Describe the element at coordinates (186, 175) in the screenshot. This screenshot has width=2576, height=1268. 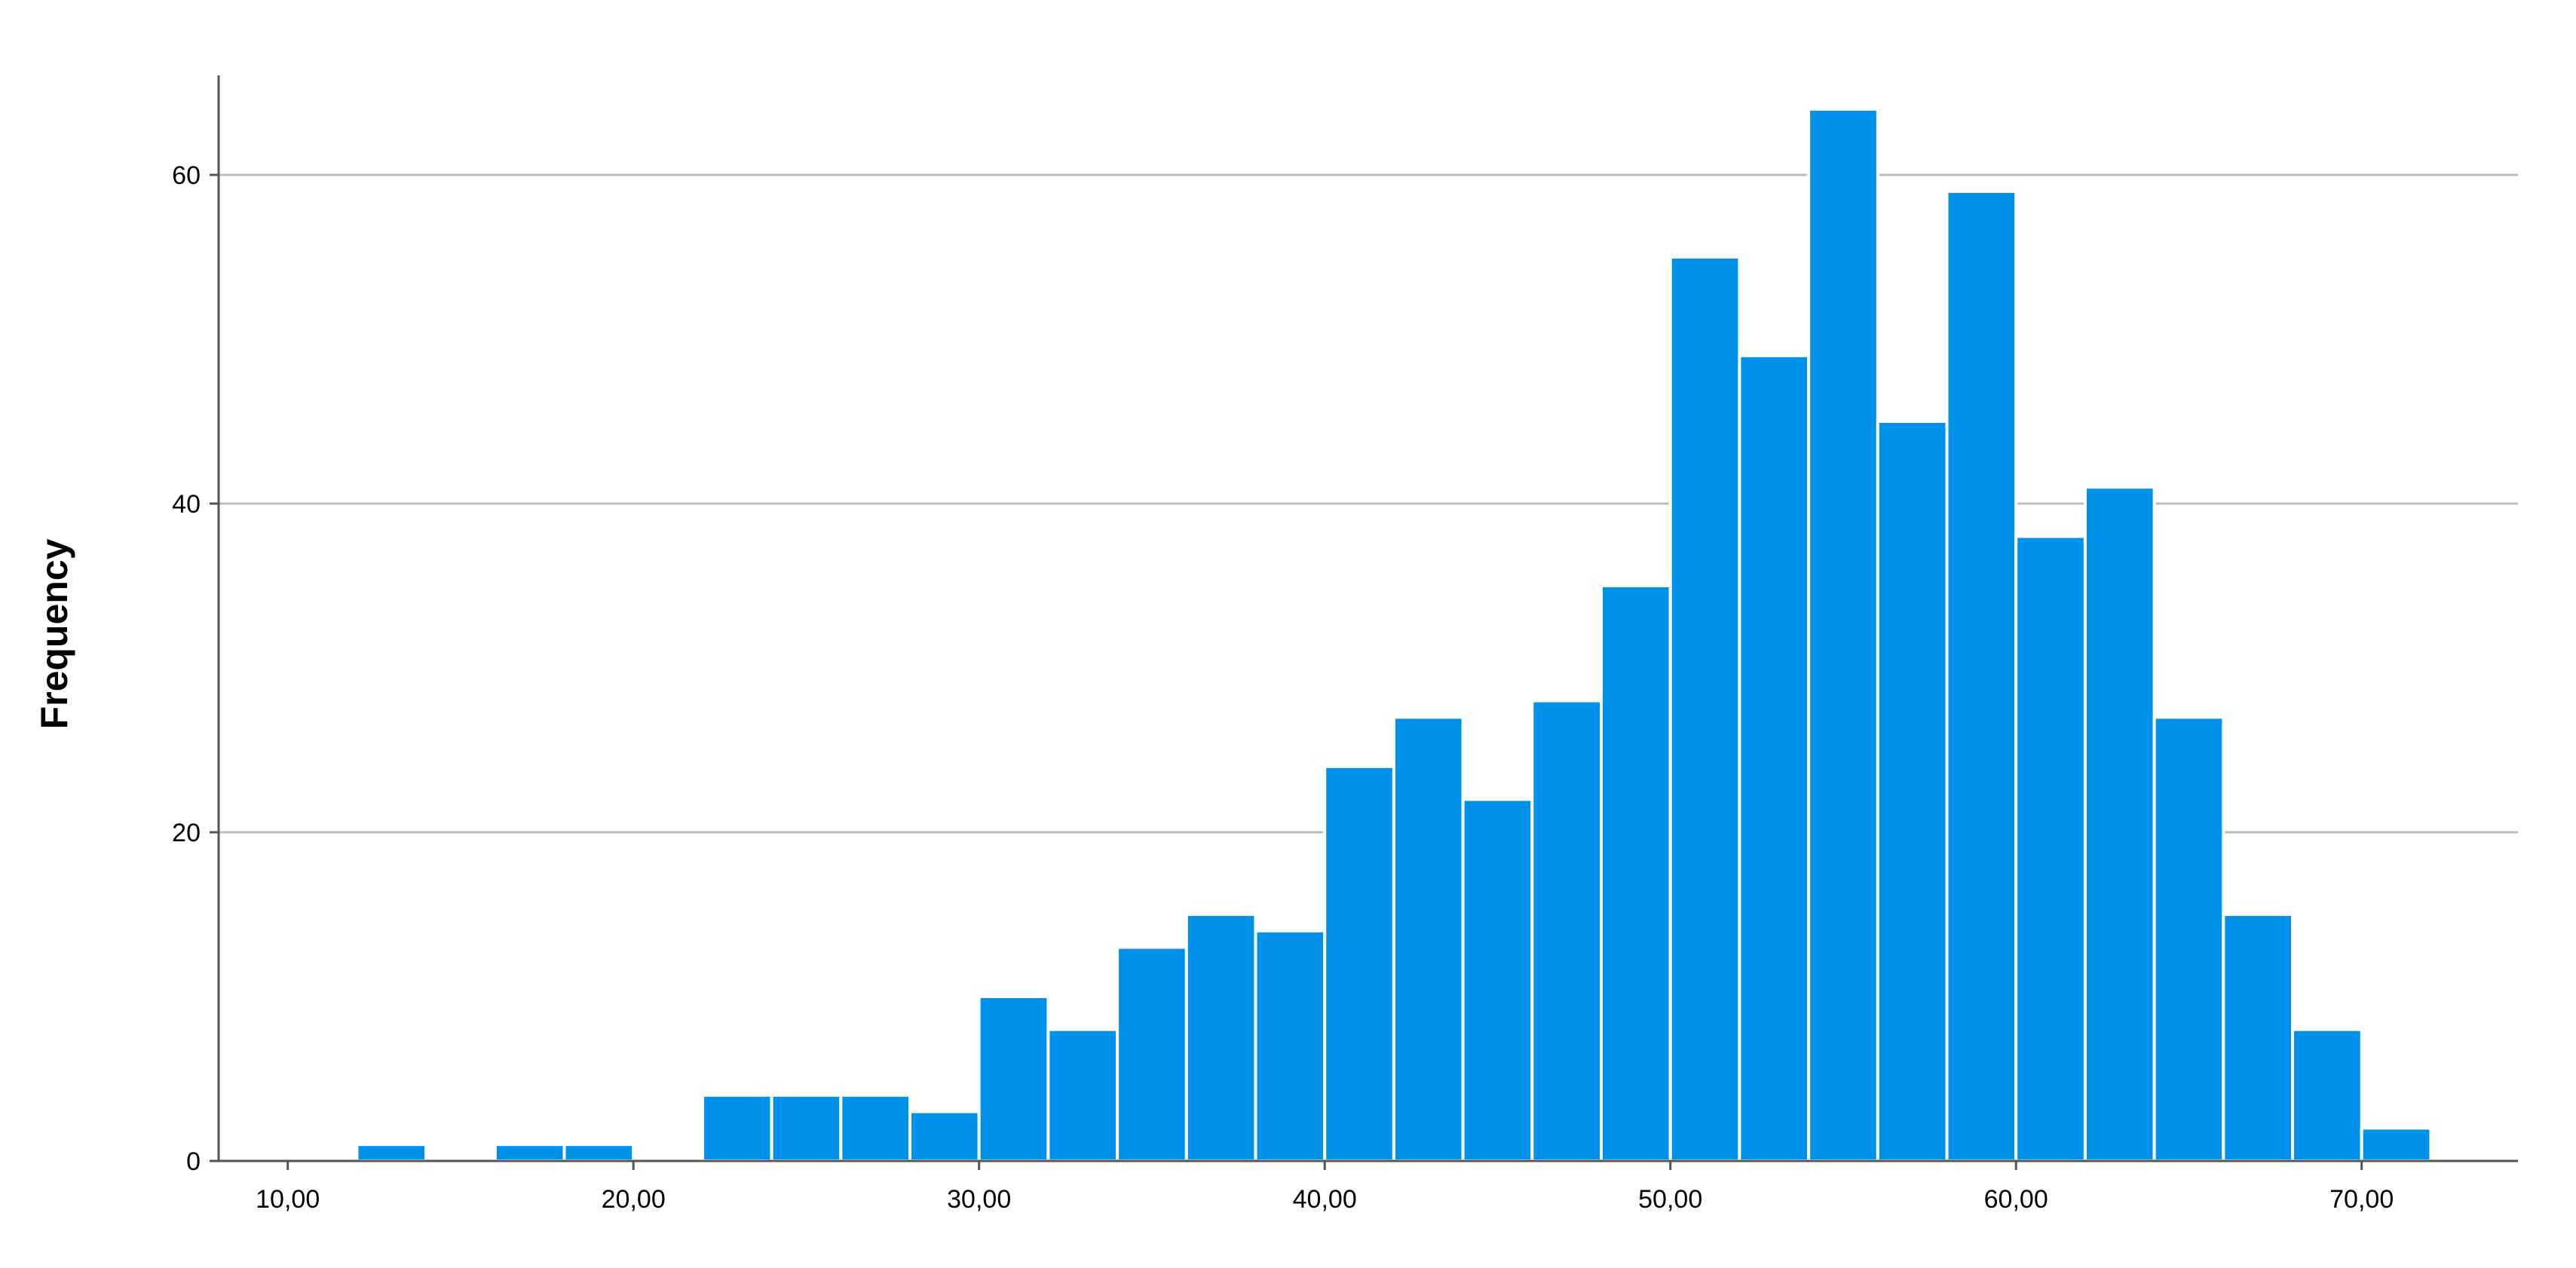
I see `y-tick-label: 60` at that location.